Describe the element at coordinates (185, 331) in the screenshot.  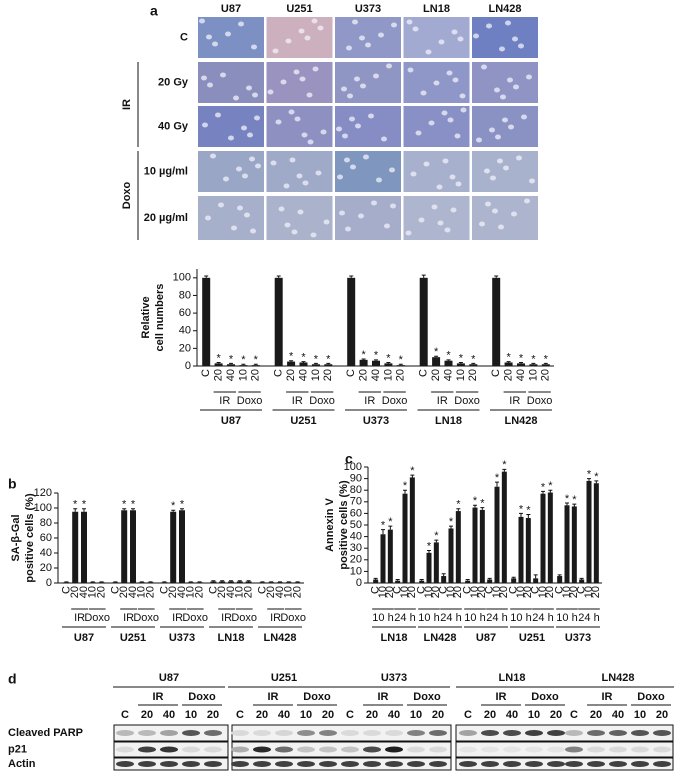
I see `y-tick-label: 40` at that location.